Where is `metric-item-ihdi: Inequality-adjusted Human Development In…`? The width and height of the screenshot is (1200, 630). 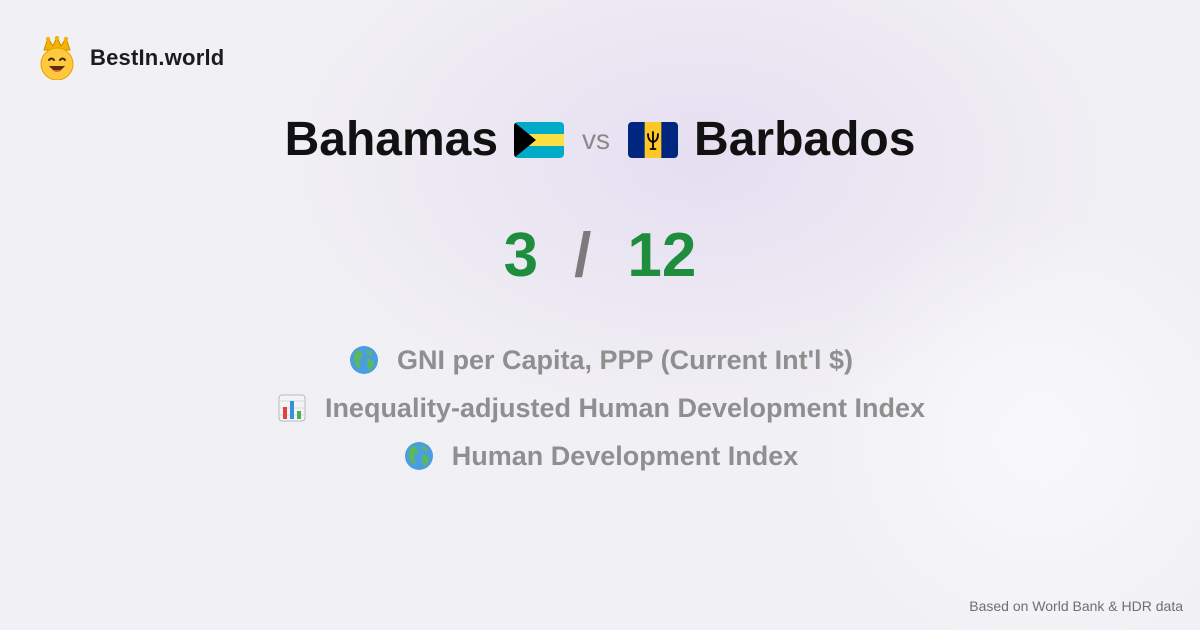
metric-item-ihdi: Inequality-adjusted Human Development In… is located at coordinates (600, 408).